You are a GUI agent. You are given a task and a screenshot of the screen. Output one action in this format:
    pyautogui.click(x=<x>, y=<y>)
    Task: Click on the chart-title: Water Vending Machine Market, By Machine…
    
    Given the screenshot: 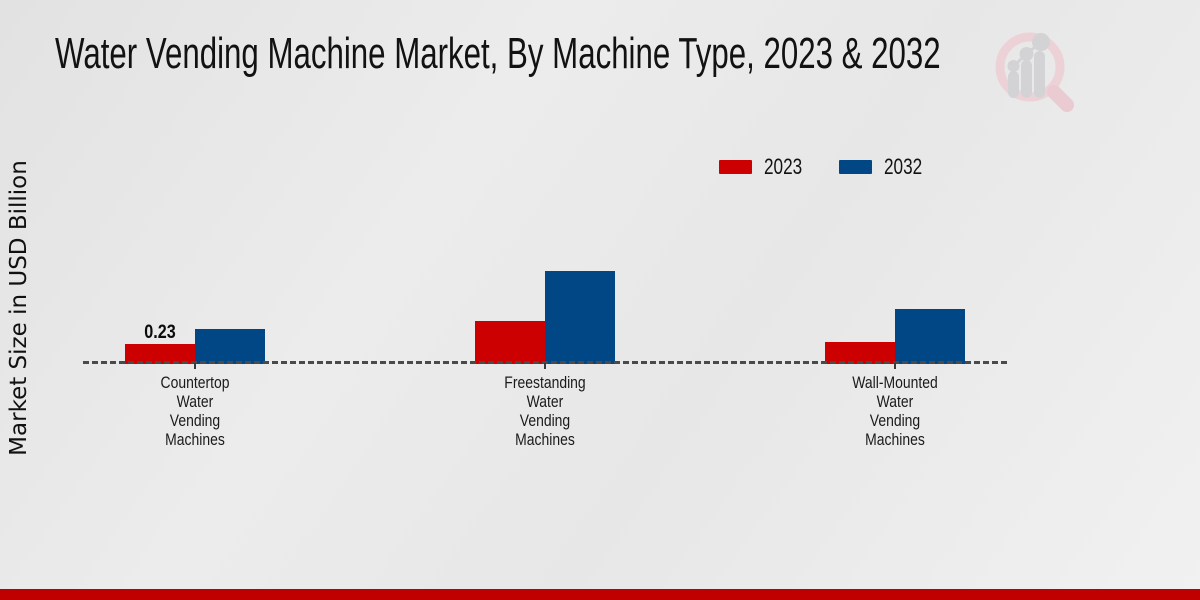 What is the action you would take?
    pyautogui.click(x=498, y=53)
    